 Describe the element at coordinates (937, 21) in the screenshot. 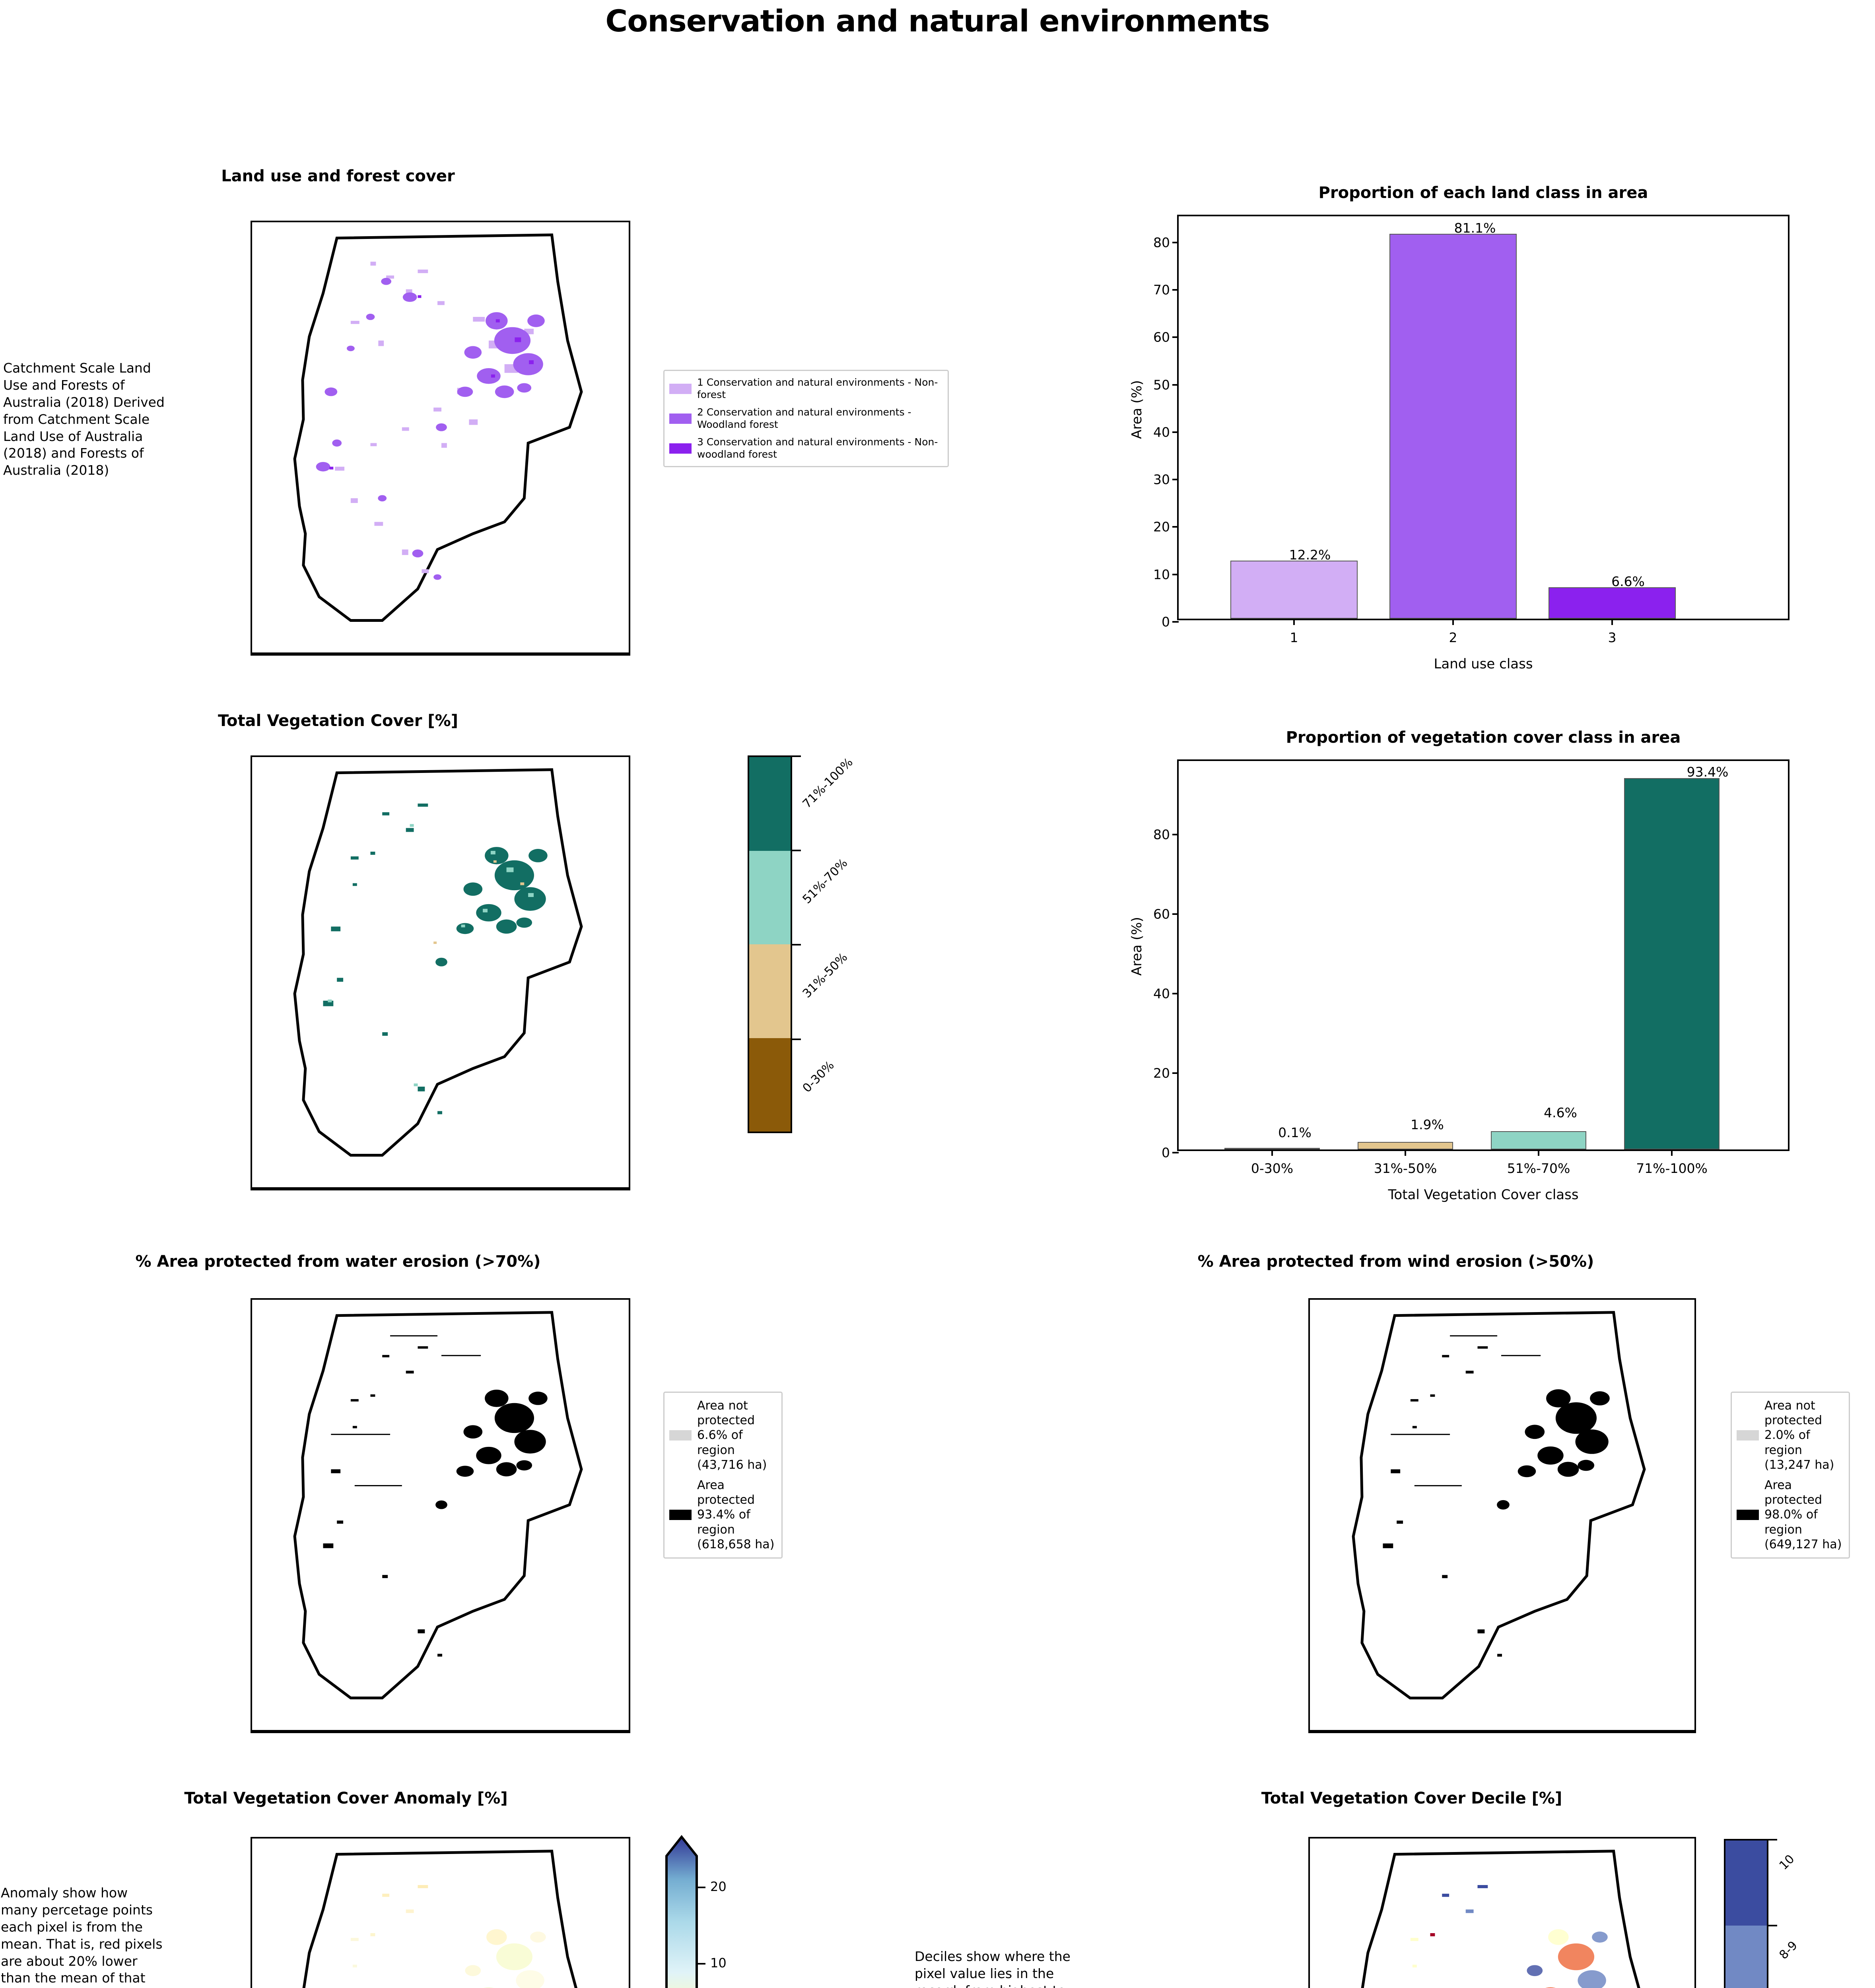

I see `page-title: Conservation and natural environments` at that location.